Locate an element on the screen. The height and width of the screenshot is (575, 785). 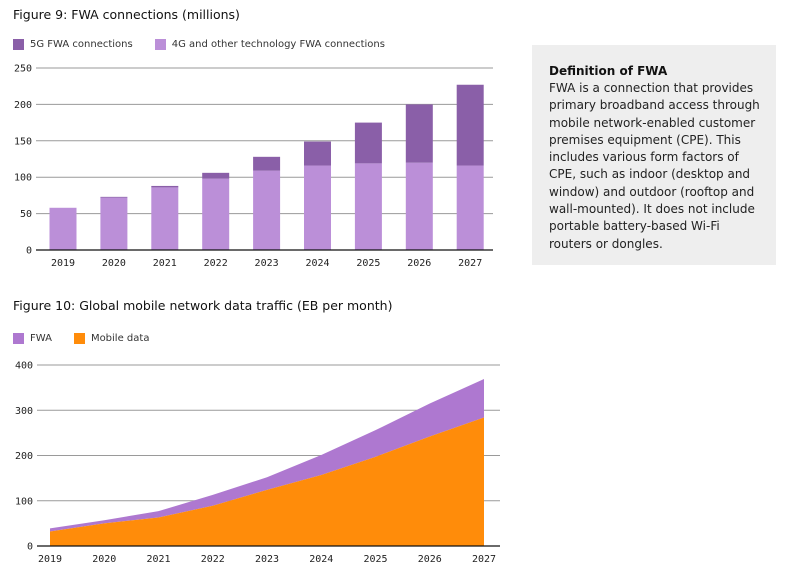
legend-item-5g: 5G FWA connections is located at coordinates (73, 44).